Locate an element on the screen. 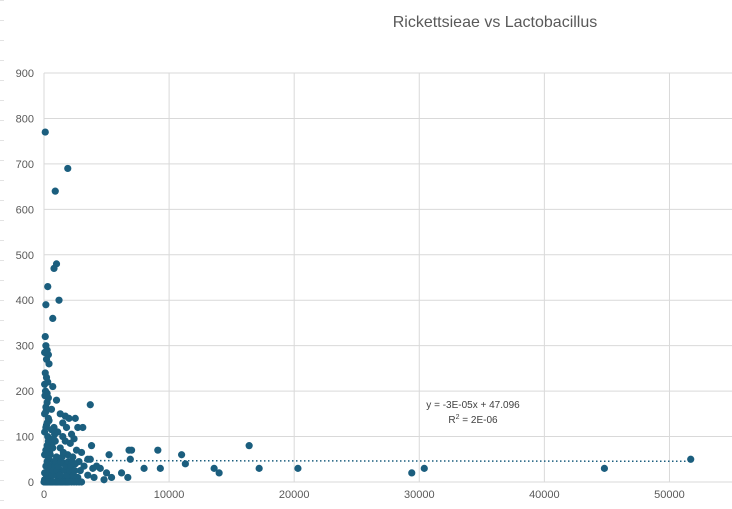 Image resolution: width=732 pixels, height=509 pixels. x-tick-label: 10000 is located at coordinates (169, 495).